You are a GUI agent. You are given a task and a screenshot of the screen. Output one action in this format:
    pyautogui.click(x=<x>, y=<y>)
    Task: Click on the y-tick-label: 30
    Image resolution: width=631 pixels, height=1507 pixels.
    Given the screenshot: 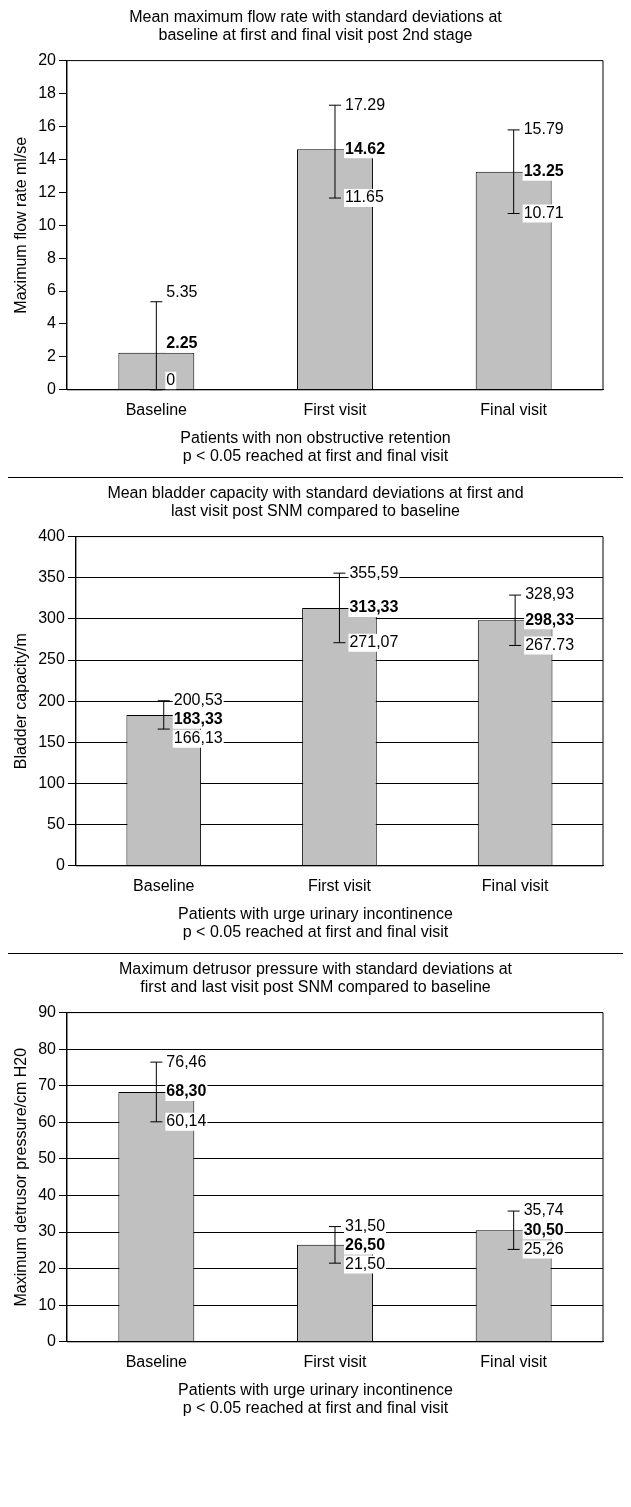 What is the action you would take?
    pyautogui.click(x=47, y=1231)
    